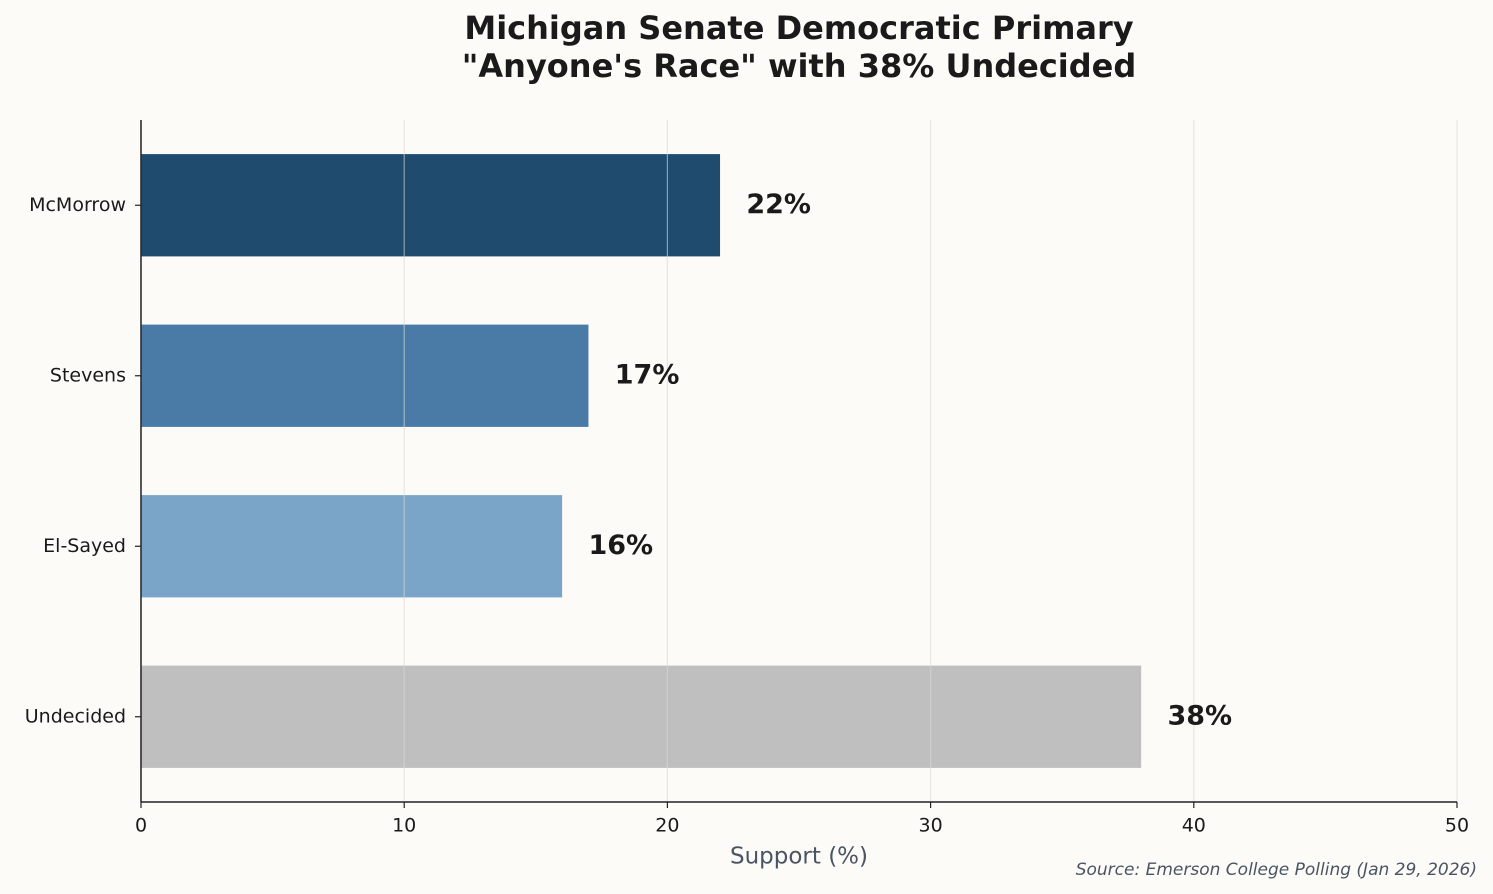  What do you see at coordinates (88, 375) in the screenshot?
I see `y-tick-label: Stevens` at bounding box center [88, 375].